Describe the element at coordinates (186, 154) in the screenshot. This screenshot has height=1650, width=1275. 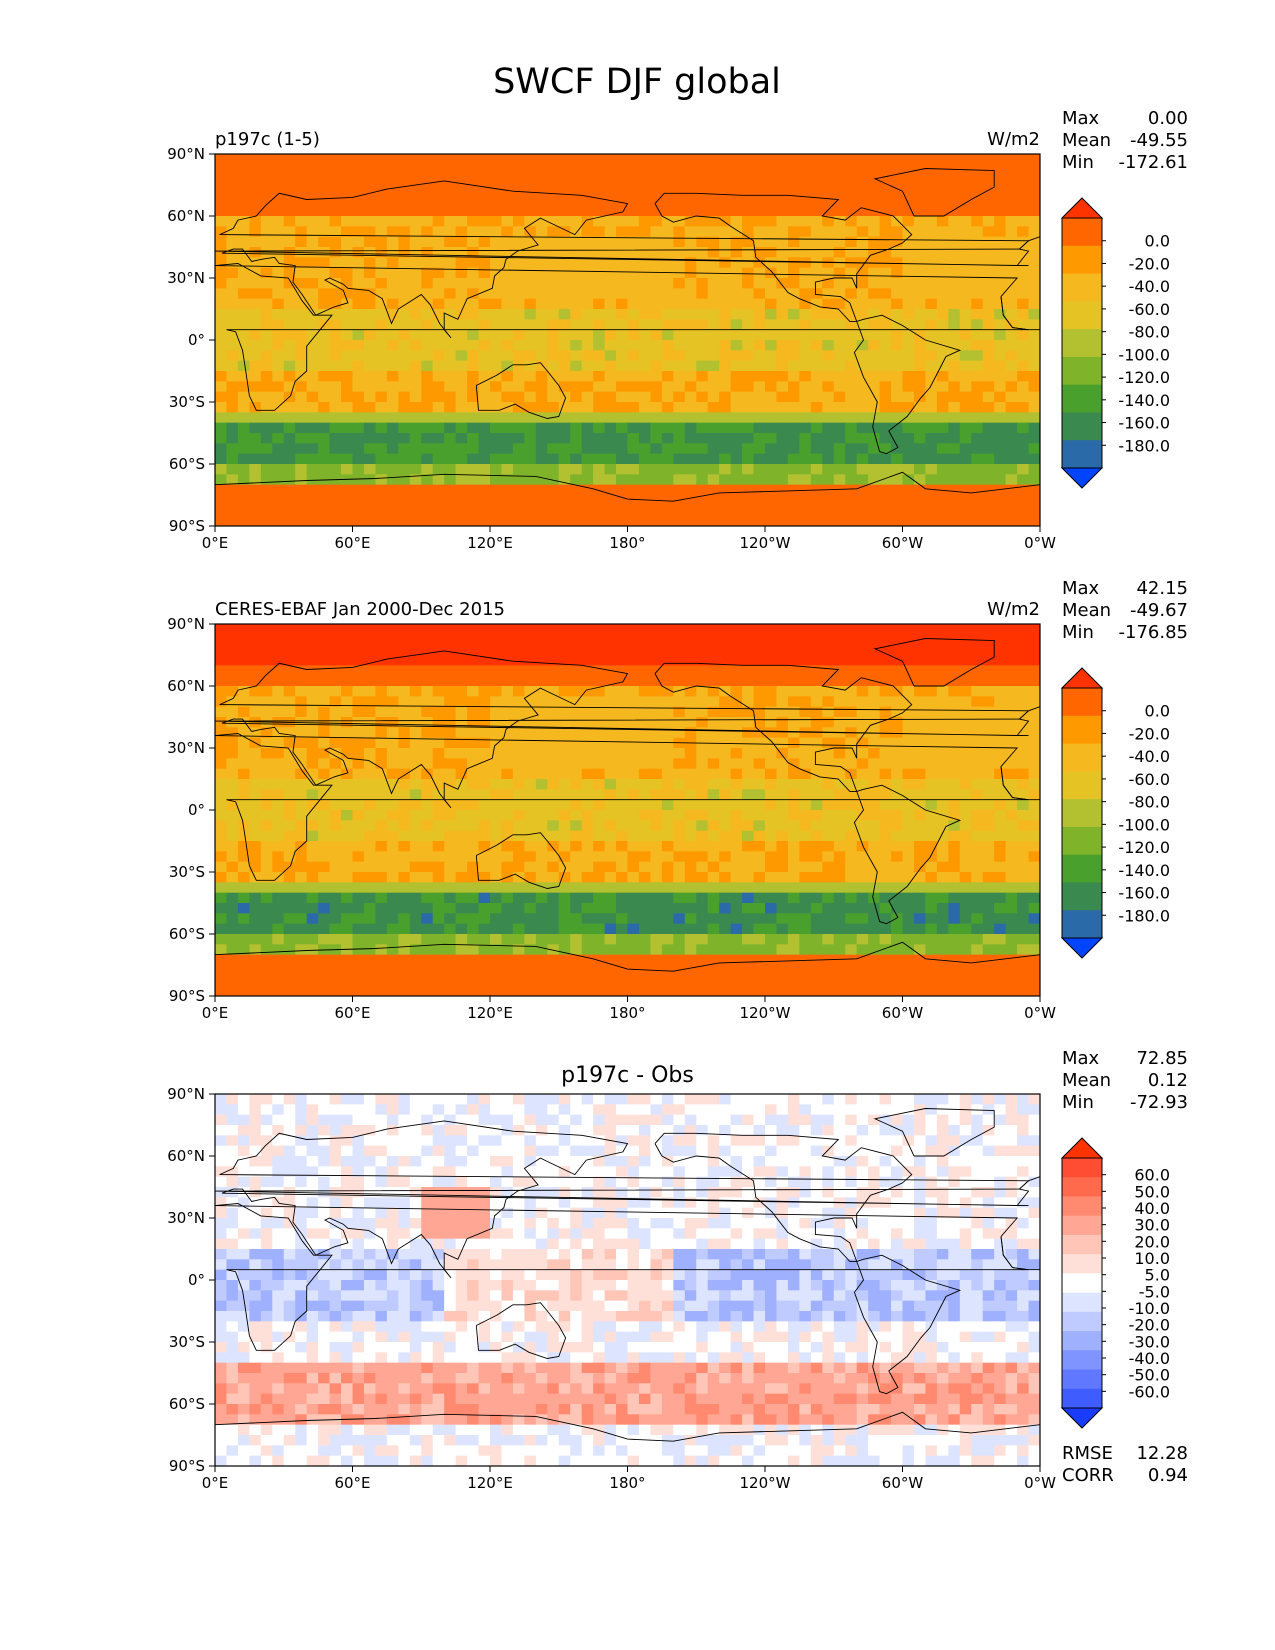
I see `lat-tick-label: 90°N` at that location.